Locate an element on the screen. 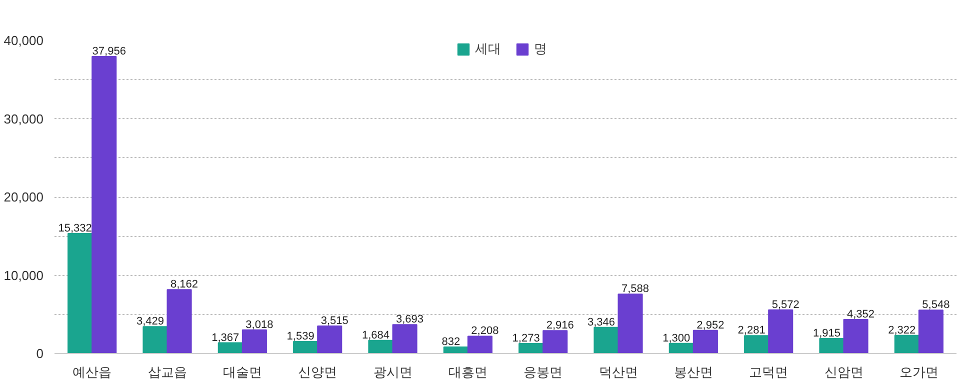 Image resolution: width=961 pixels, height=382 pixels. data-label: 1,273 is located at coordinates (526, 338).